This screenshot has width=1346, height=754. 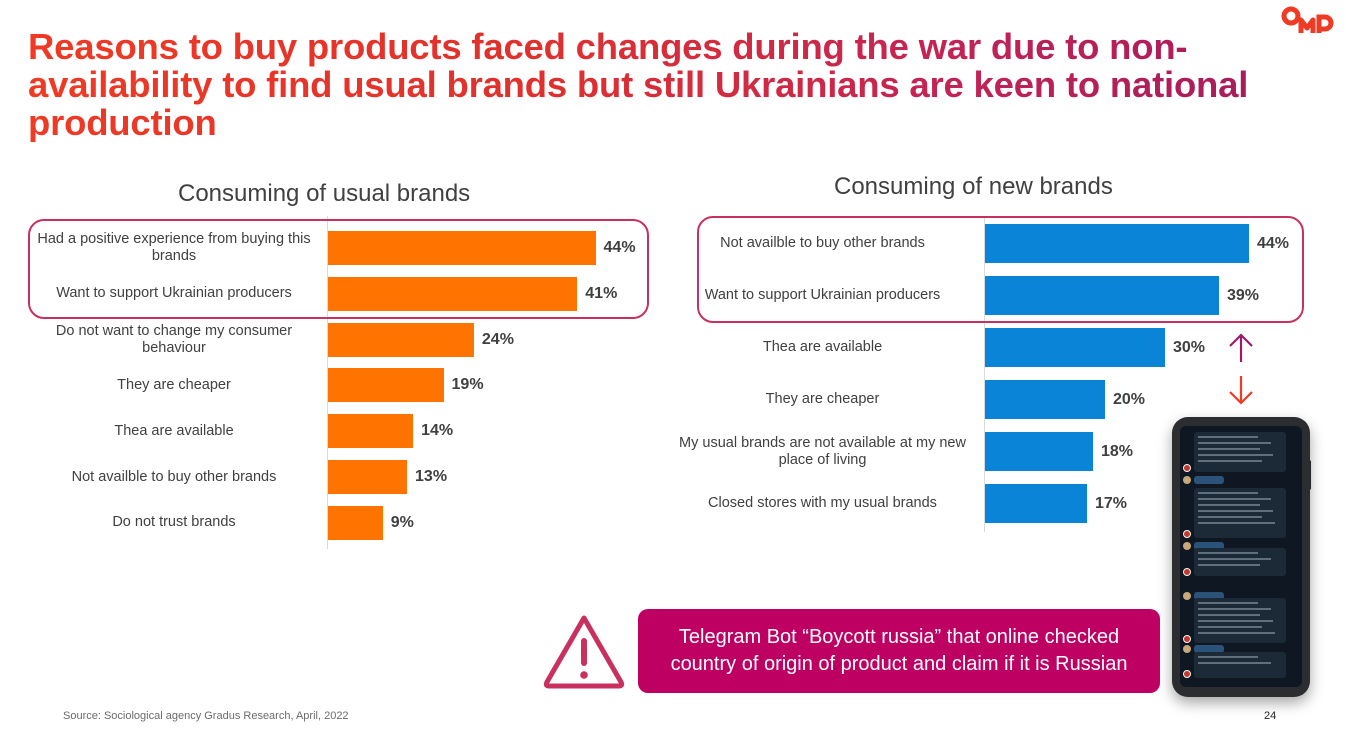 I want to click on value-label: 20%, so click(x=1129, y=399).